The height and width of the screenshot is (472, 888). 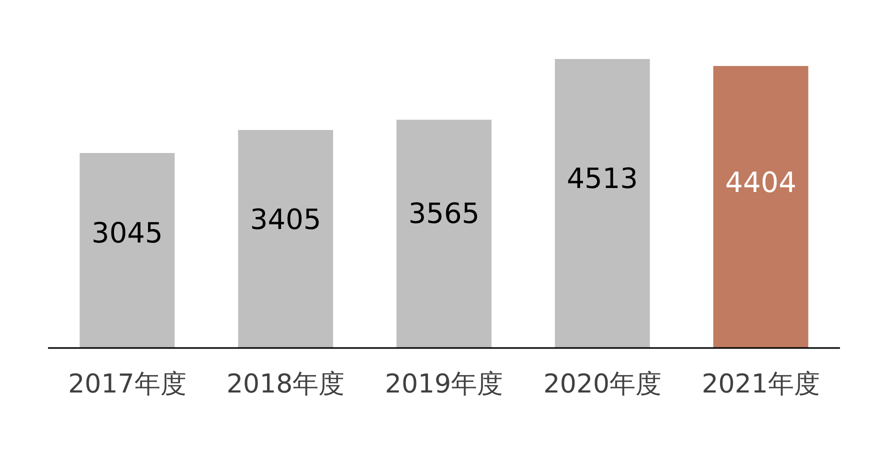 I want to click on data-label: 3405, so click(x=286, y=219).